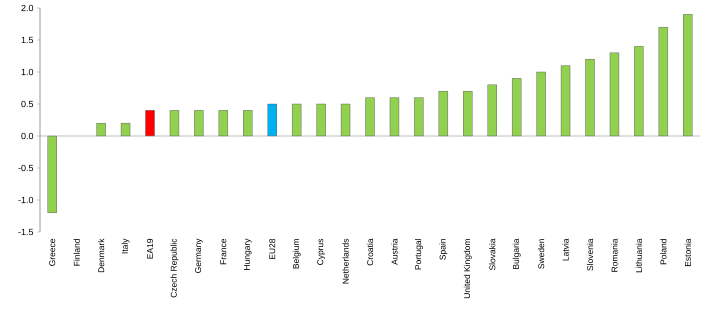 This screenshot has height=320, width=708. Describe the element at coordinates (443, 249) in the screenshot. I see `x-tick-label: Spain` at that location.